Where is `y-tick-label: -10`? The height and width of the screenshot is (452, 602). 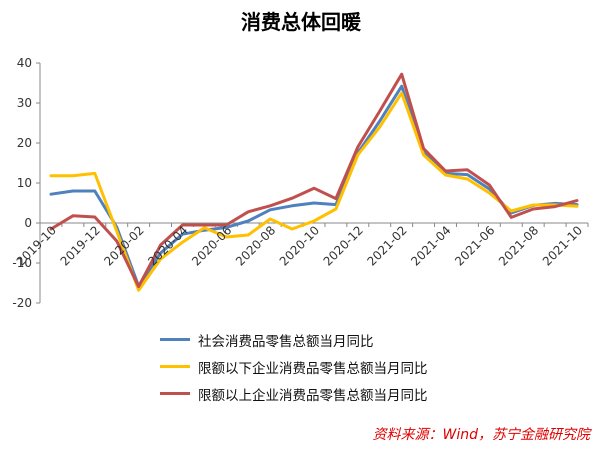
y-tick-label: -10 is located at coordinates (22, 263).